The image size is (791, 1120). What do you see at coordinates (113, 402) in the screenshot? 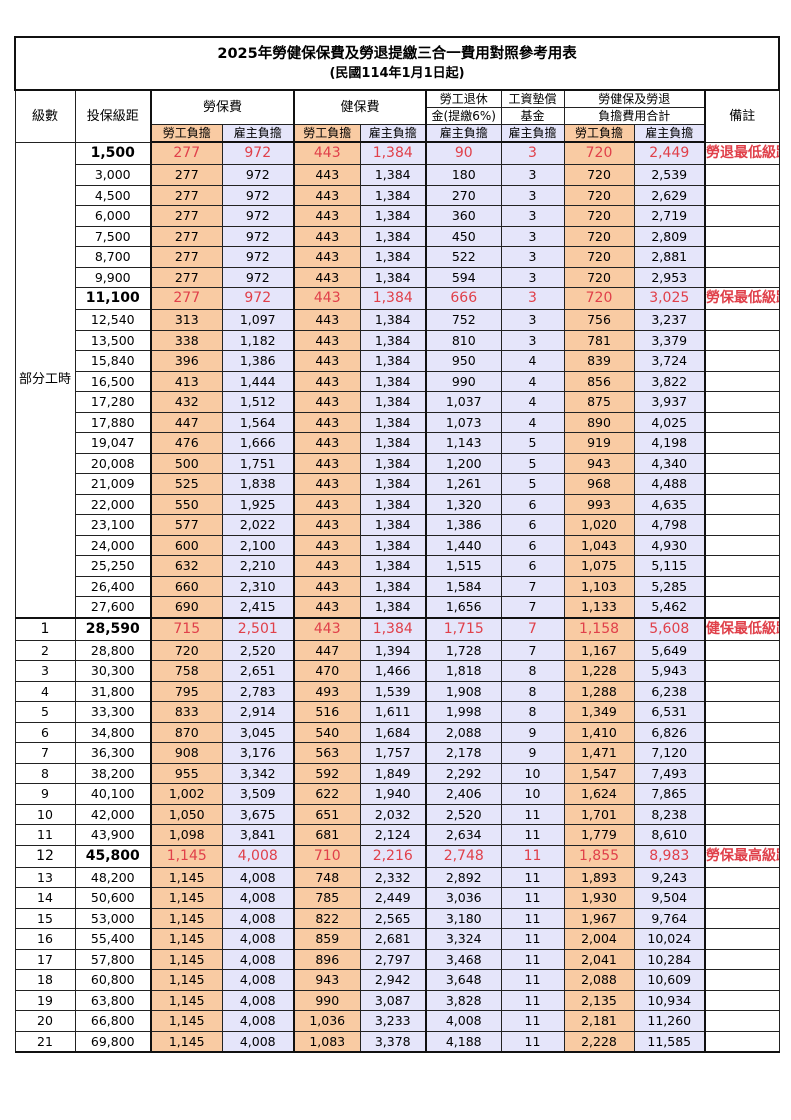
I see `cell-salary: 17,280` at bounding box center [113, 402].